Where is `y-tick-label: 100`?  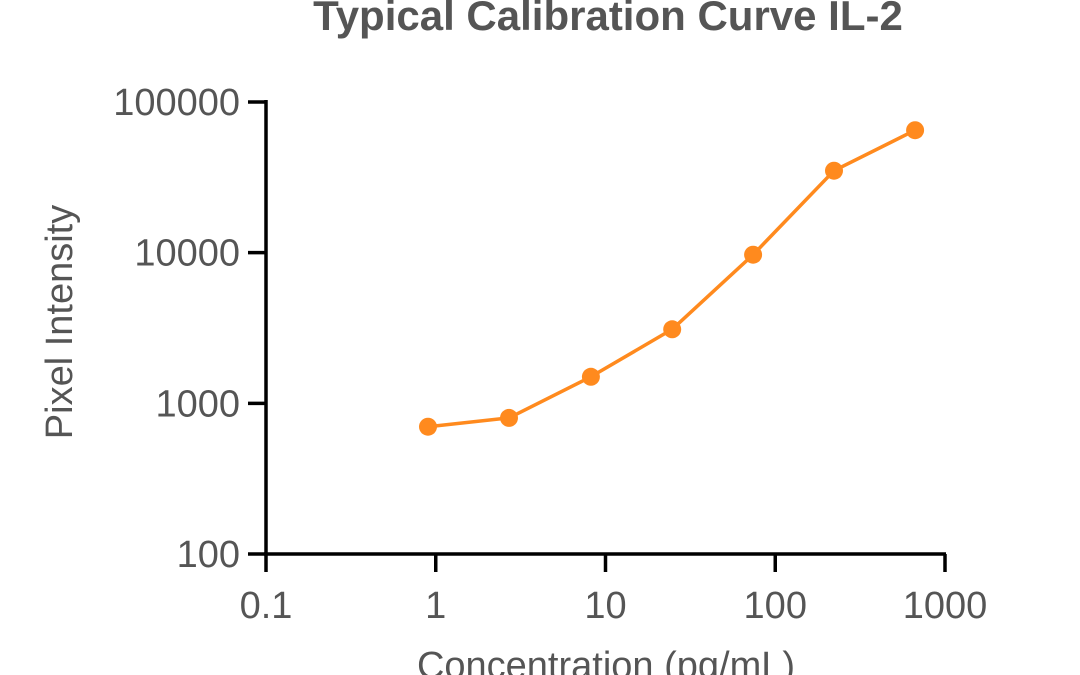 y-tick-label: 100 is located at coordinates (208, 555).